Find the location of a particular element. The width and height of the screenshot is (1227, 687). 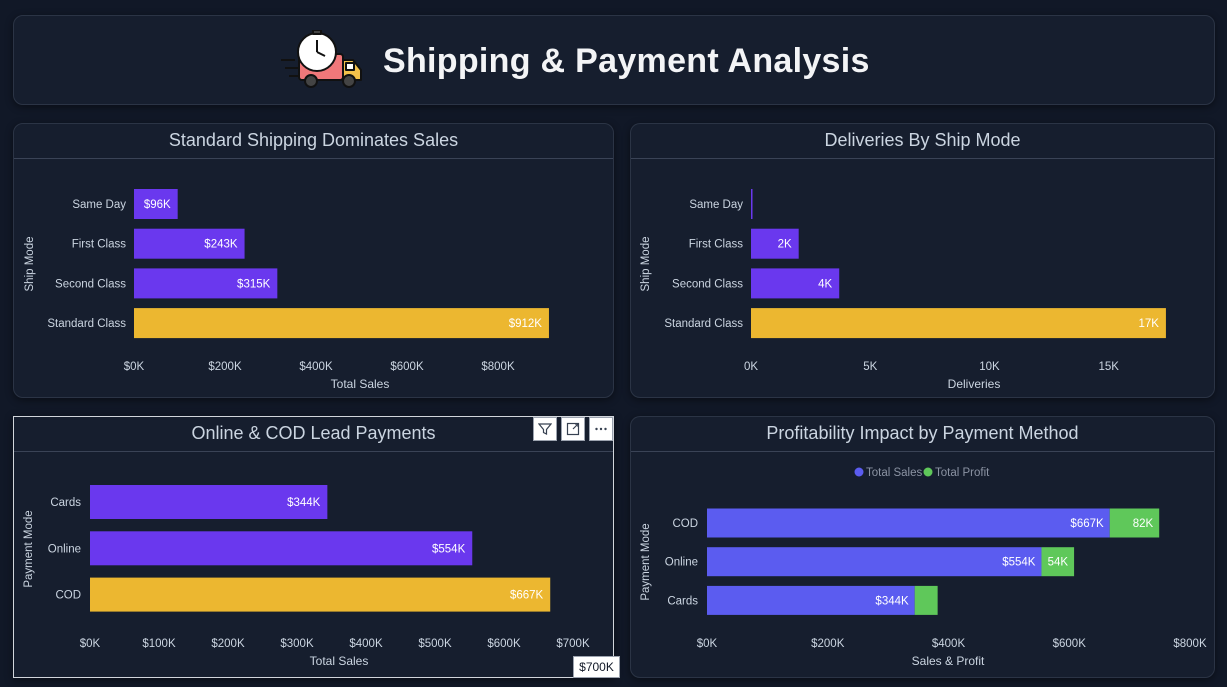

filter-icon is located at coordinates (545, 429).